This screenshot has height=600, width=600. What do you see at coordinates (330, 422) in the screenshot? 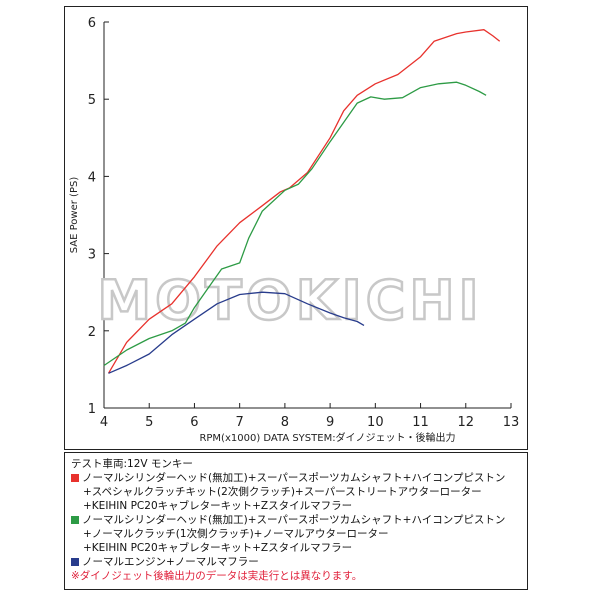
I see `x-tick-label: 9` at bounding box center [330, 422].